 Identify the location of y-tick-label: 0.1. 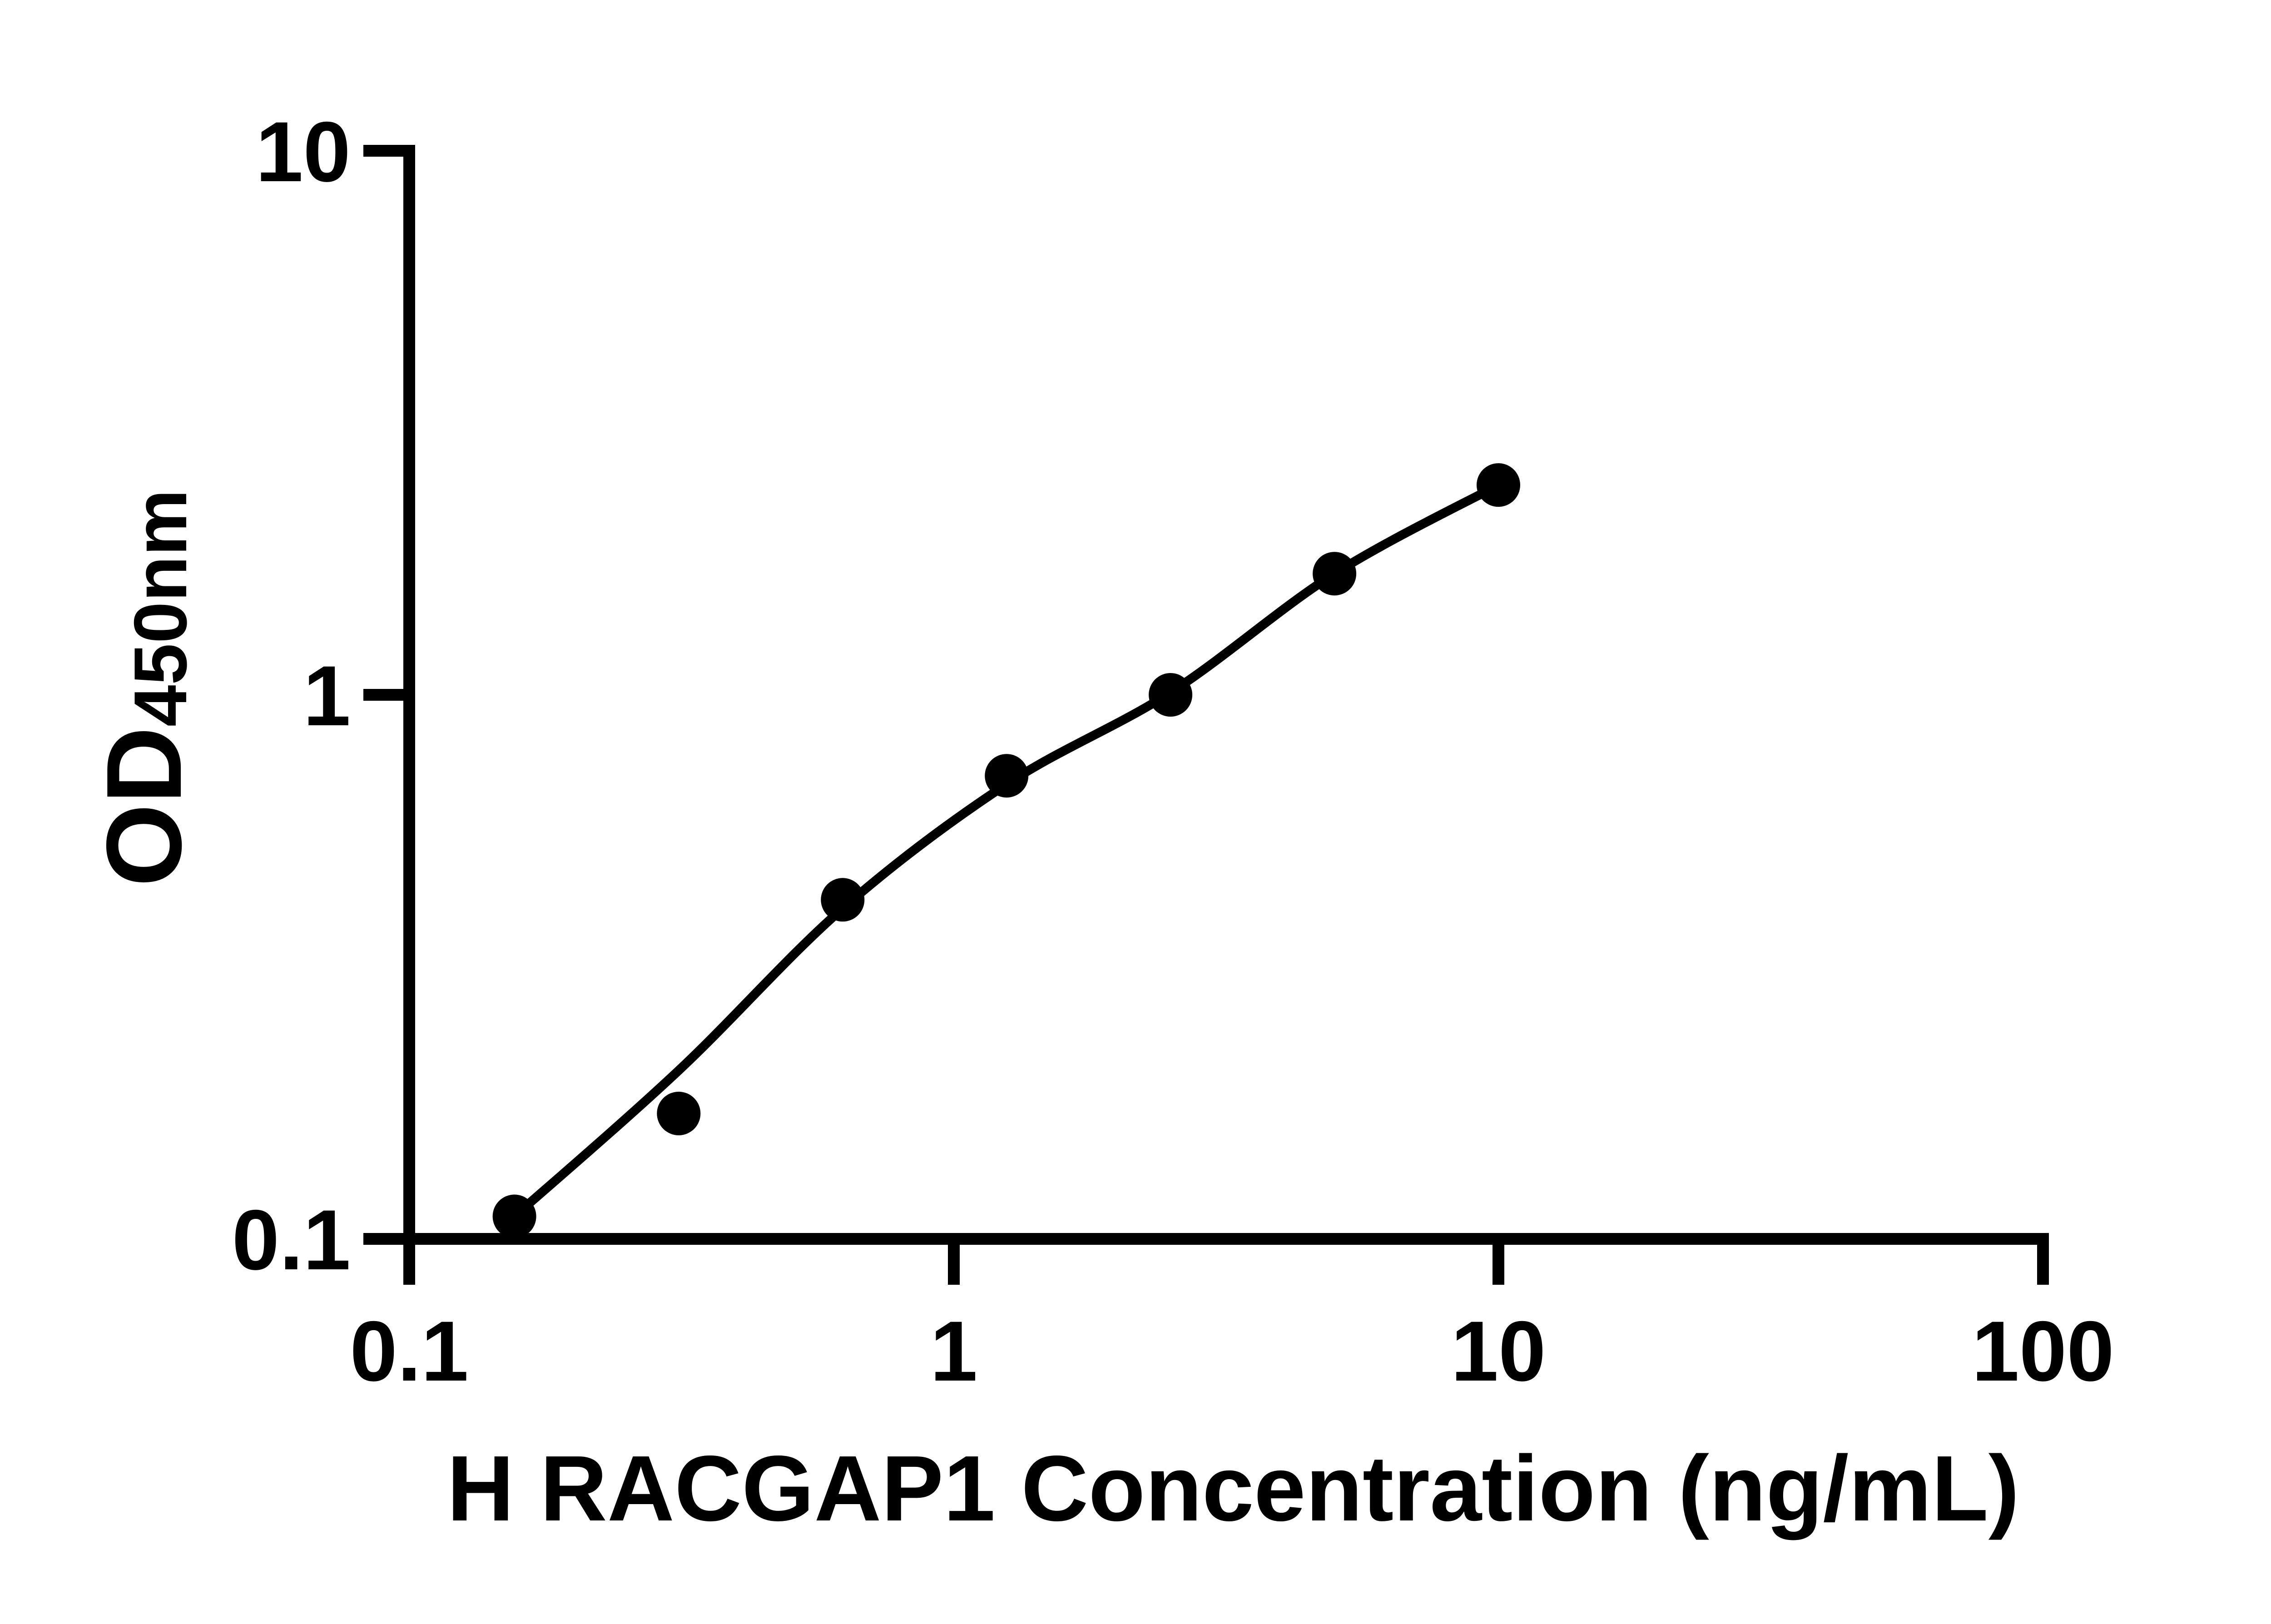
(291, 1239).